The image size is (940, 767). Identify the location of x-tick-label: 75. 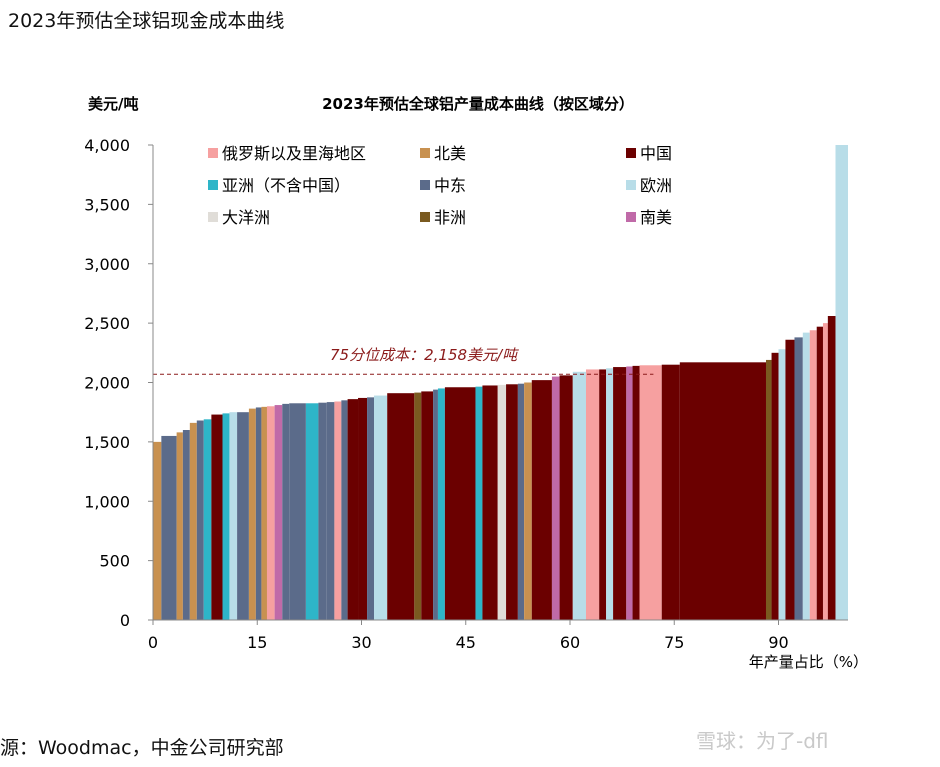
(674, 642).